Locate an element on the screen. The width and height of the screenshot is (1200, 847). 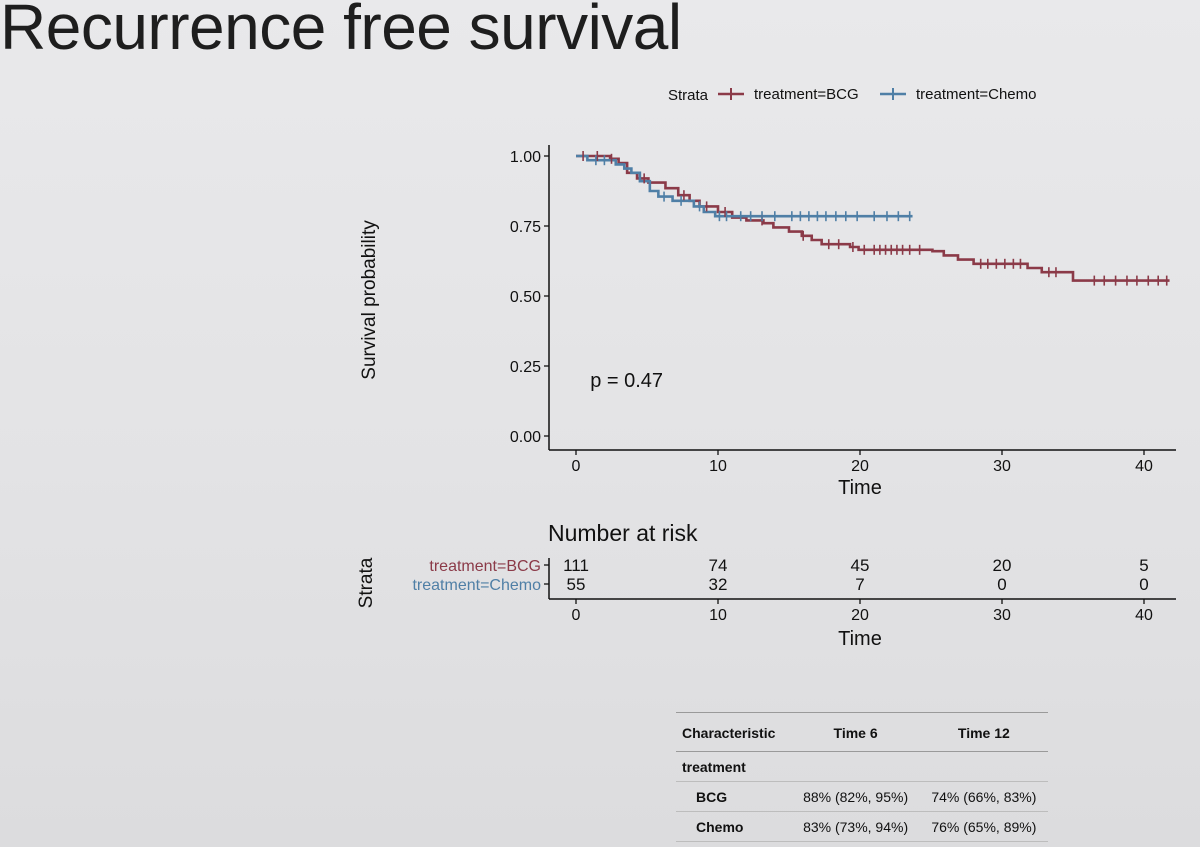
summary-row-bcg: BCG 88% (82%, 95%) 74% (66%, 83%) is located at coordinates (862, 796).